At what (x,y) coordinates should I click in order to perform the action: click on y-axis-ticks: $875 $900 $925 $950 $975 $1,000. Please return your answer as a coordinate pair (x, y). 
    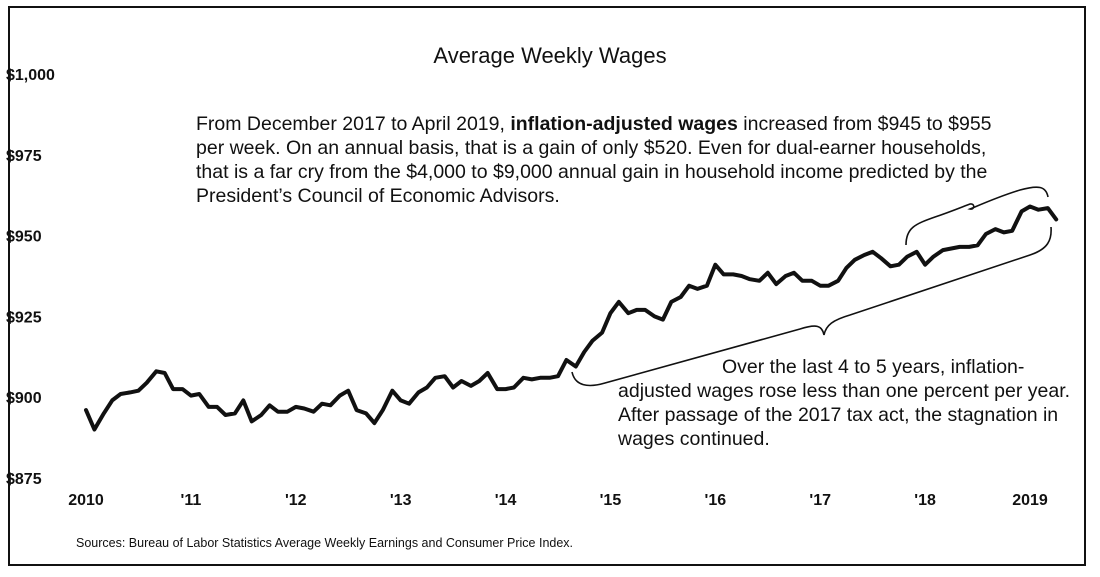
    Looking at the image, I should click on (30, 277).